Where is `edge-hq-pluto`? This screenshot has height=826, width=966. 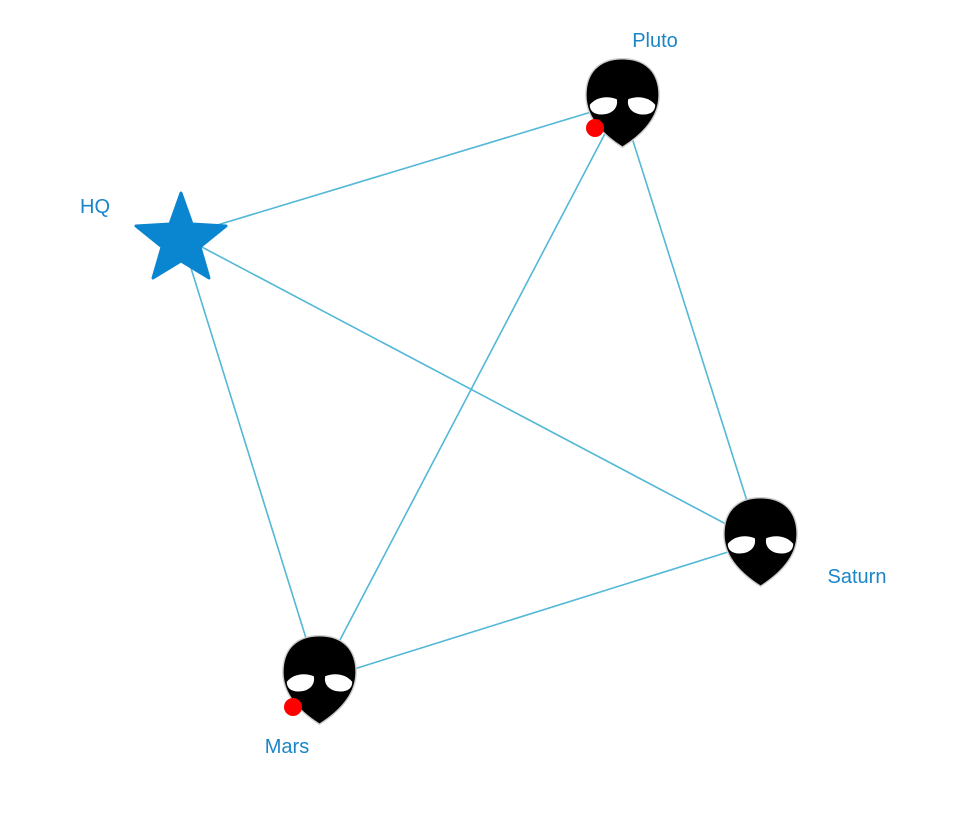 edge-hq-pluto is located at coordinates (401, 169).